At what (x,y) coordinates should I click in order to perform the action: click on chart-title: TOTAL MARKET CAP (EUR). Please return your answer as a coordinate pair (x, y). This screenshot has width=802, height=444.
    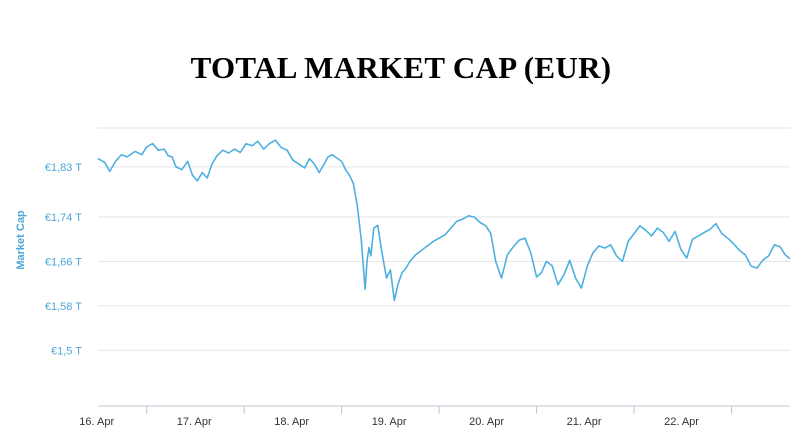
    Looking at the image, I should click on (401, 67).